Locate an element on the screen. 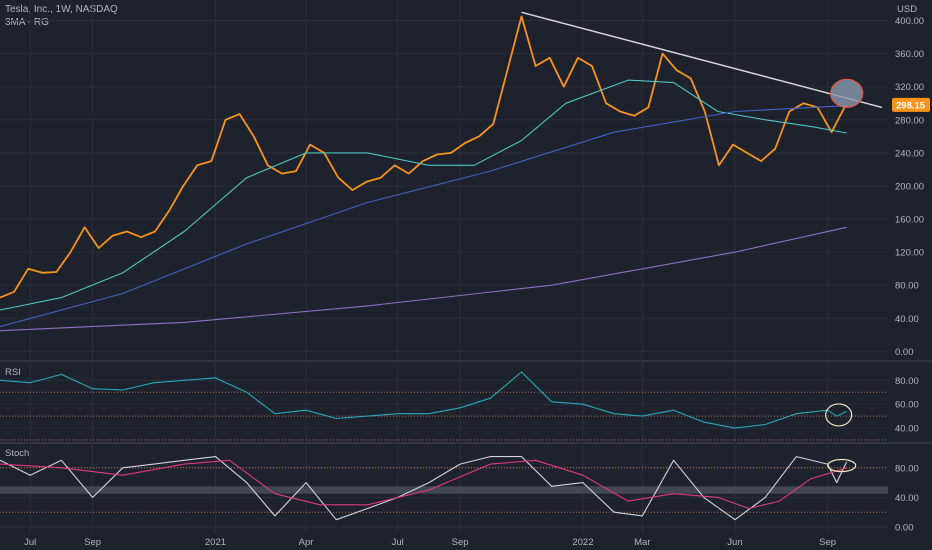 This screenshot has width=932, height=550. x-tick-label: 2022 is located at coordinates (582, 542).